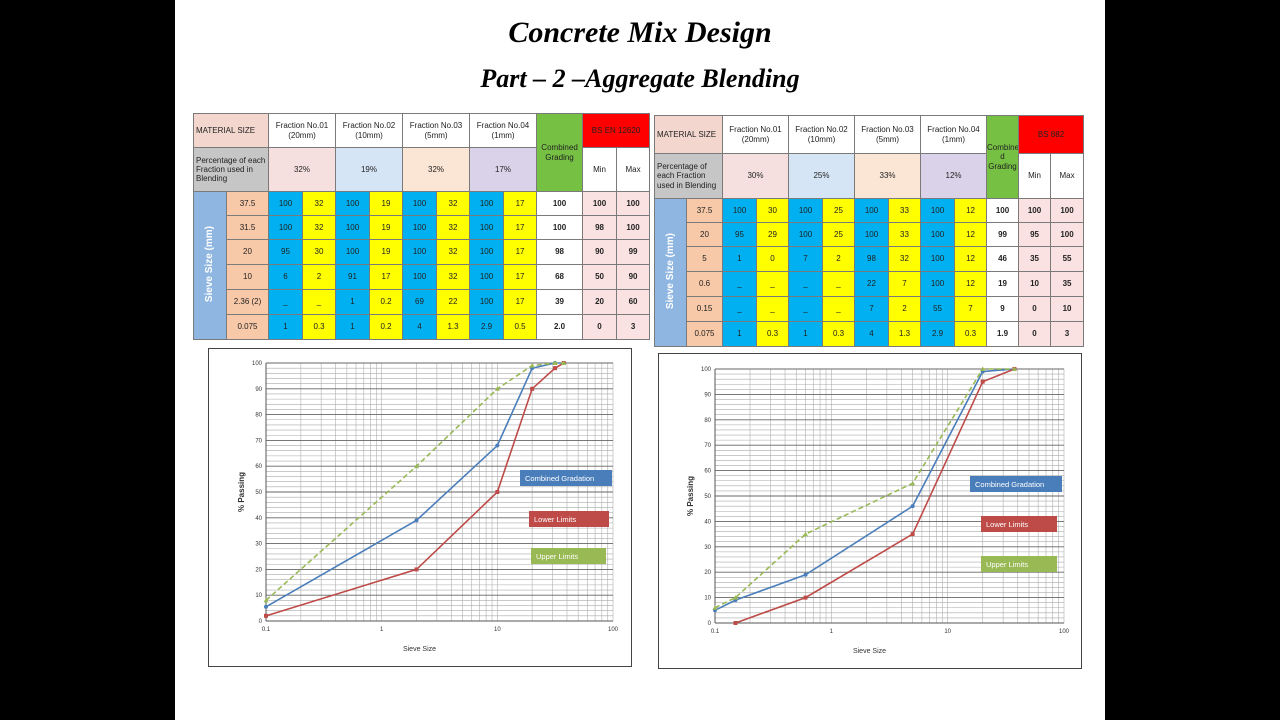 The width and height of the screenshot is (1280, 720). What do you see at coordinates (600, 277) in the screenshot?
I see `min-limit: 50` at bounding box center [600, 277].